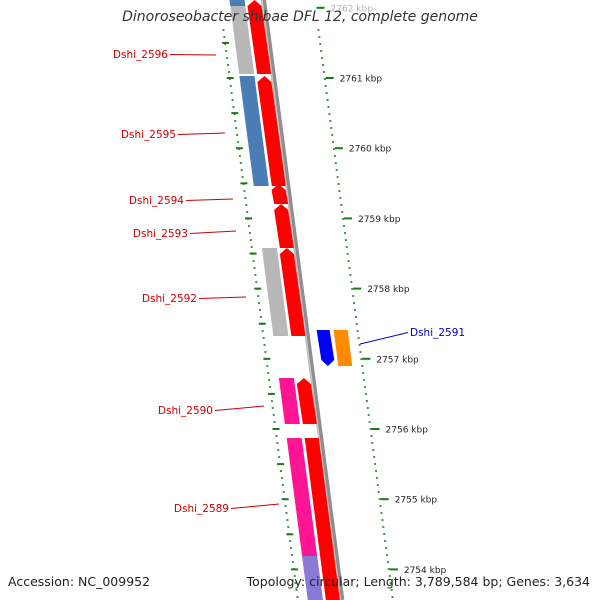 Image resolution: width=600 pixels, height=600 pixels. I want to click on gene-label: Dshi_2593, so click(160, 234).